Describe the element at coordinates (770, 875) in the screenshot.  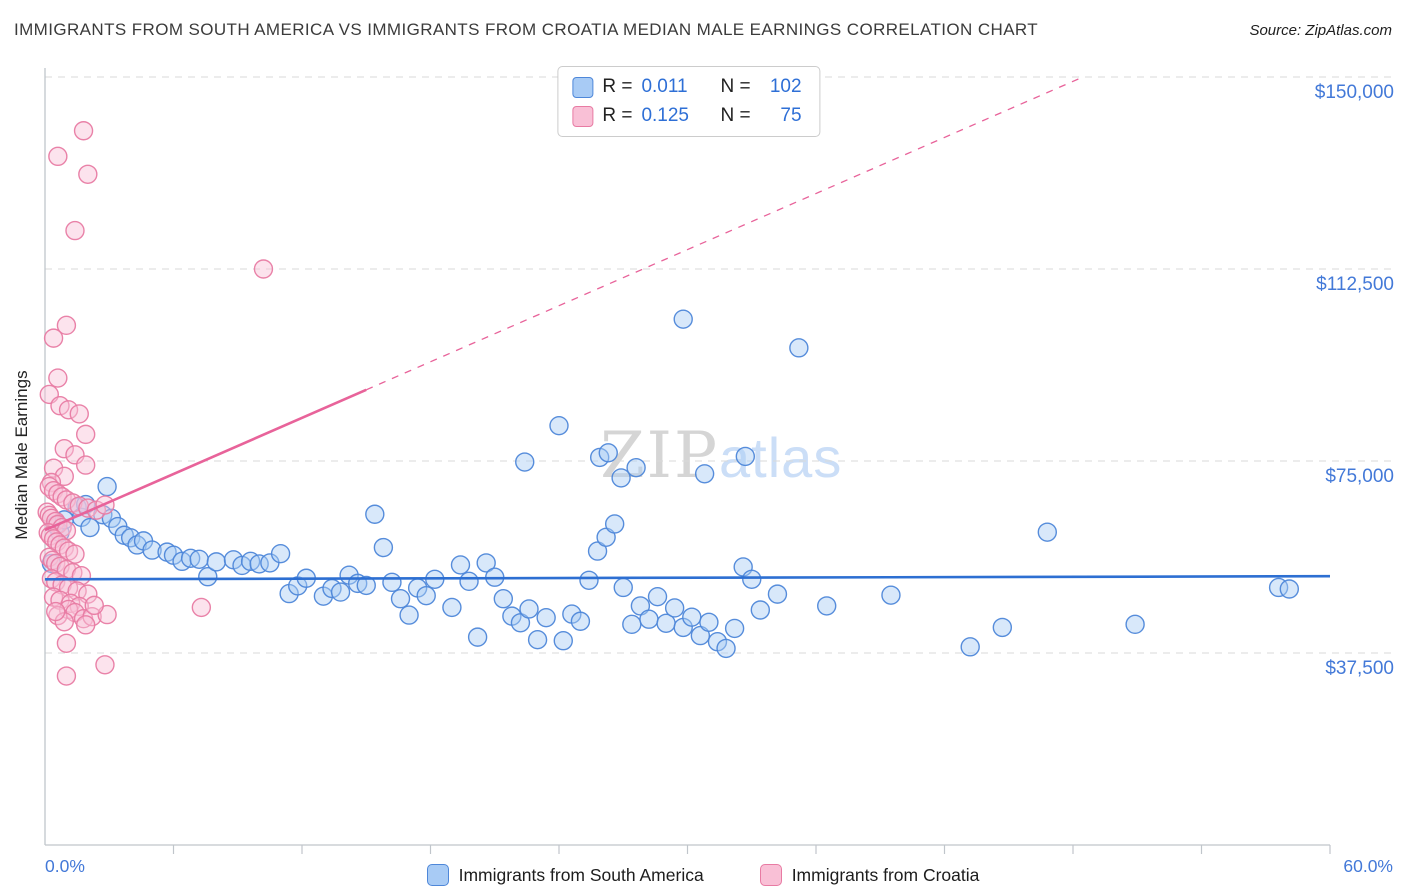
I see `croatia-legend-swatch` at that location.